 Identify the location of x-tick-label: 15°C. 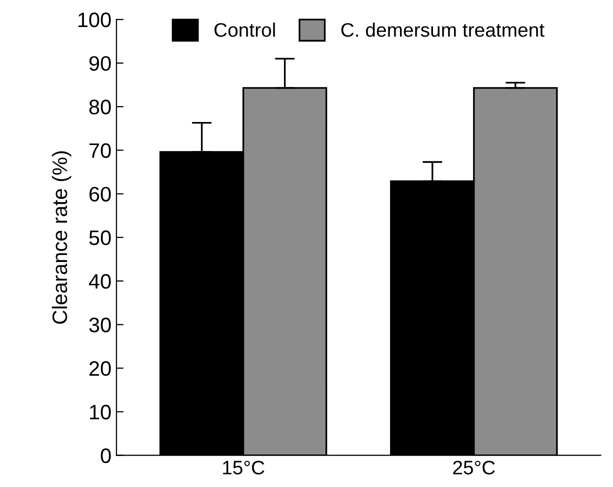
(243, 467).